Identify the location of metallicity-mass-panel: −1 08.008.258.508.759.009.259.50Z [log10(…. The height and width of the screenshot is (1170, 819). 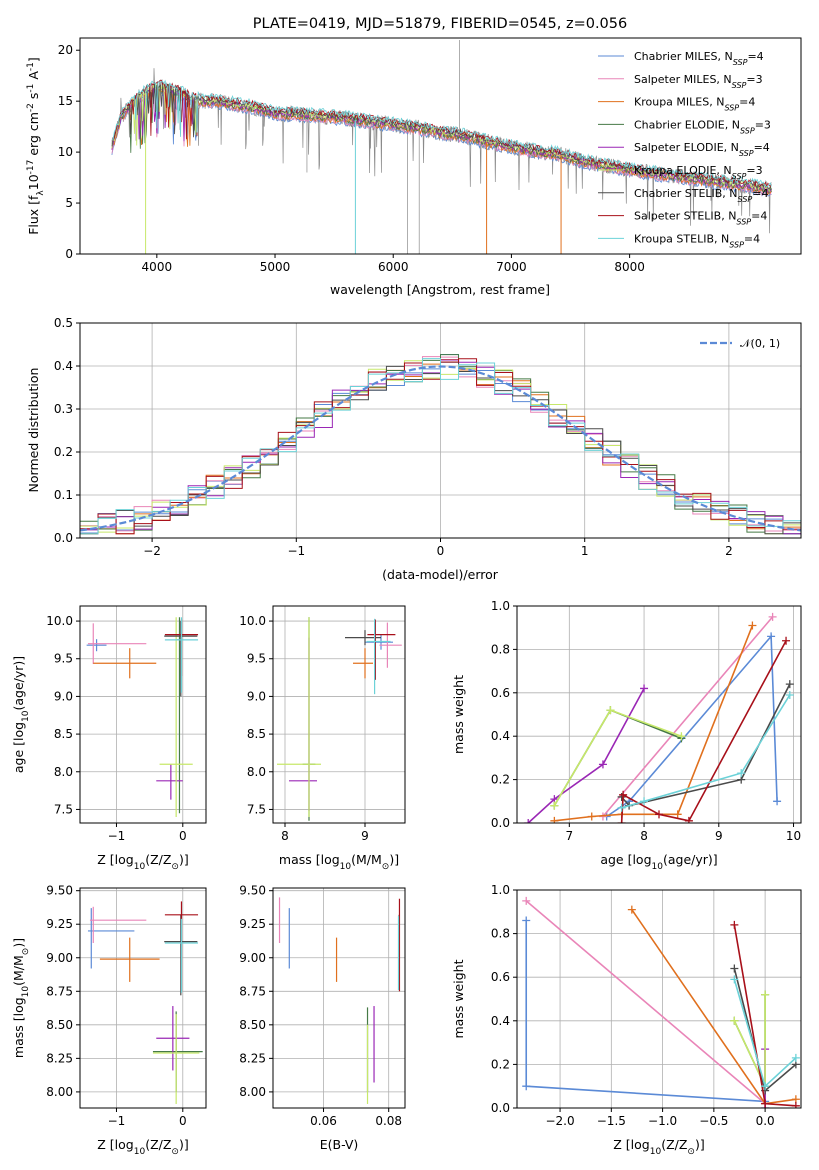
(109, 1020).